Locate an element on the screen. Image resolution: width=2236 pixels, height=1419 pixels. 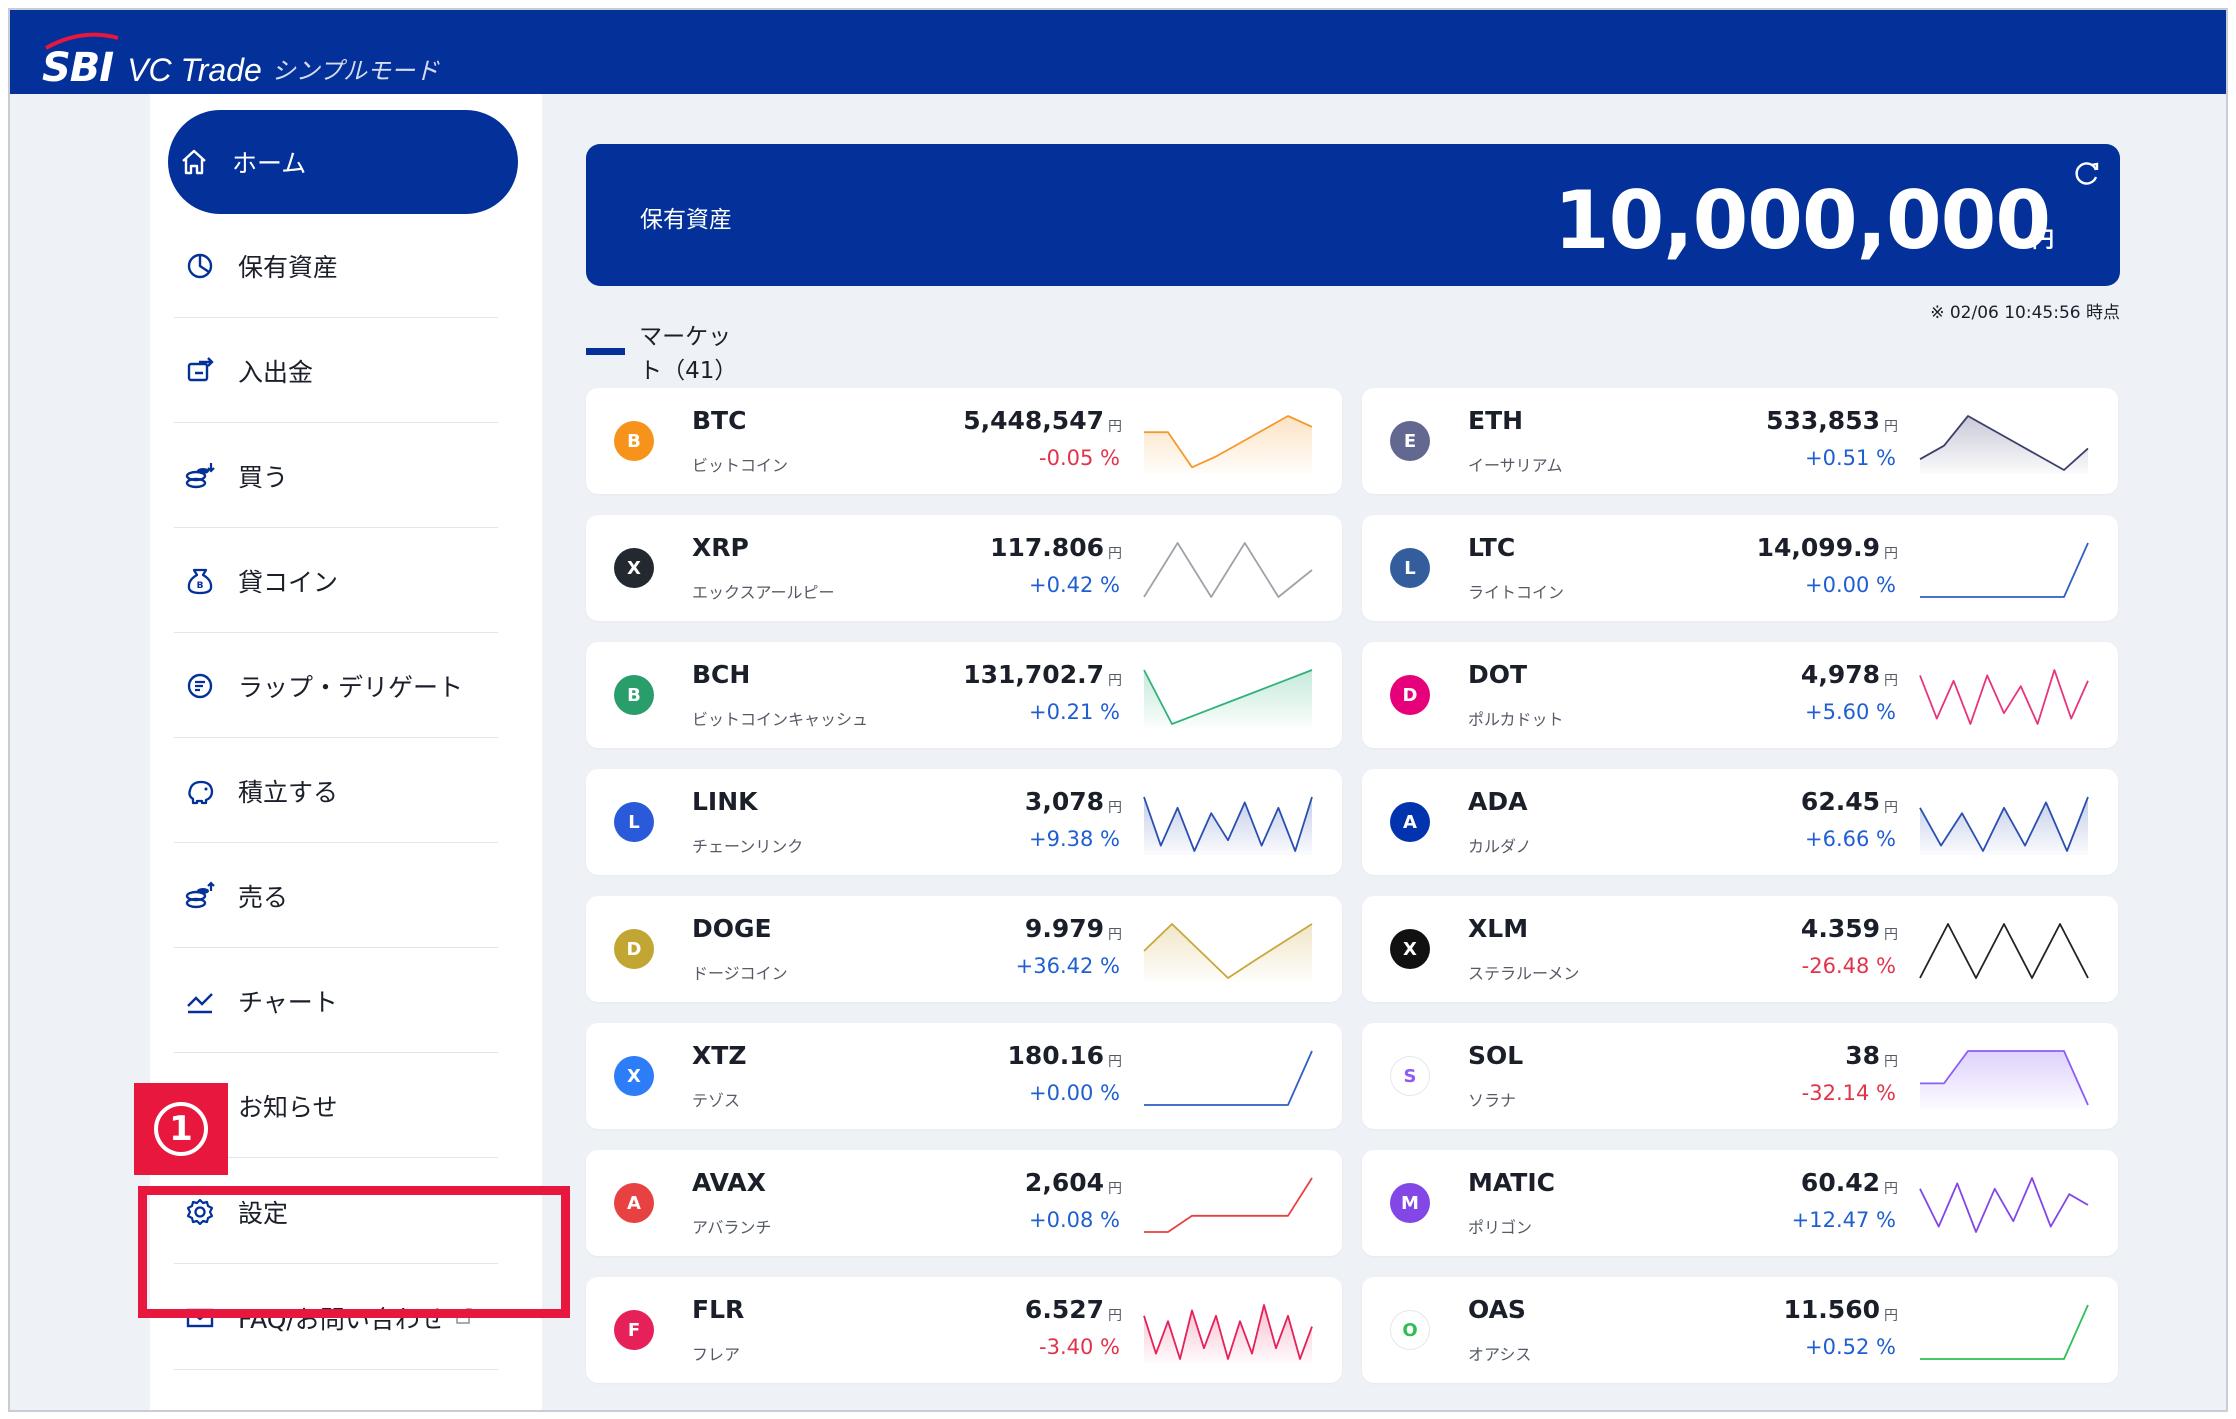
ada-coin-icon: A is located at coordinates (1410, 822).